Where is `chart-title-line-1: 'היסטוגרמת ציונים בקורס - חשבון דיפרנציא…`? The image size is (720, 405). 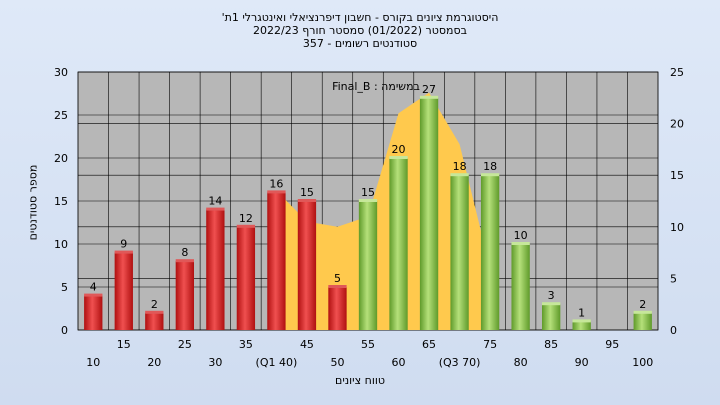
chart-title-line-1: 'היסטוגרמת ציונים בקורס - חשבון דיפרנציא… is located at coordinates (360, 17).